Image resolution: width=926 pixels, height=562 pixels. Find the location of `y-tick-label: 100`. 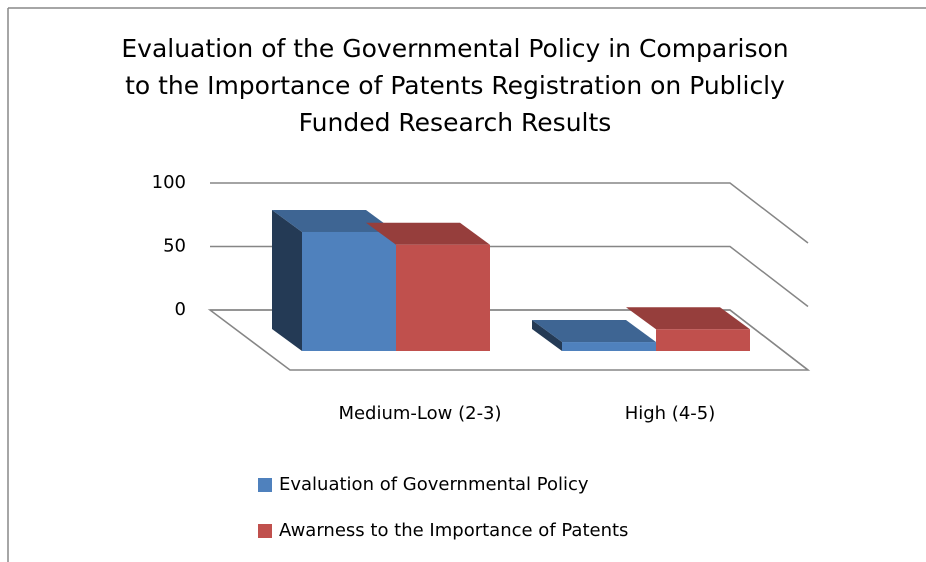

y-tick-label: 100 is located at coordinates (169, 182).